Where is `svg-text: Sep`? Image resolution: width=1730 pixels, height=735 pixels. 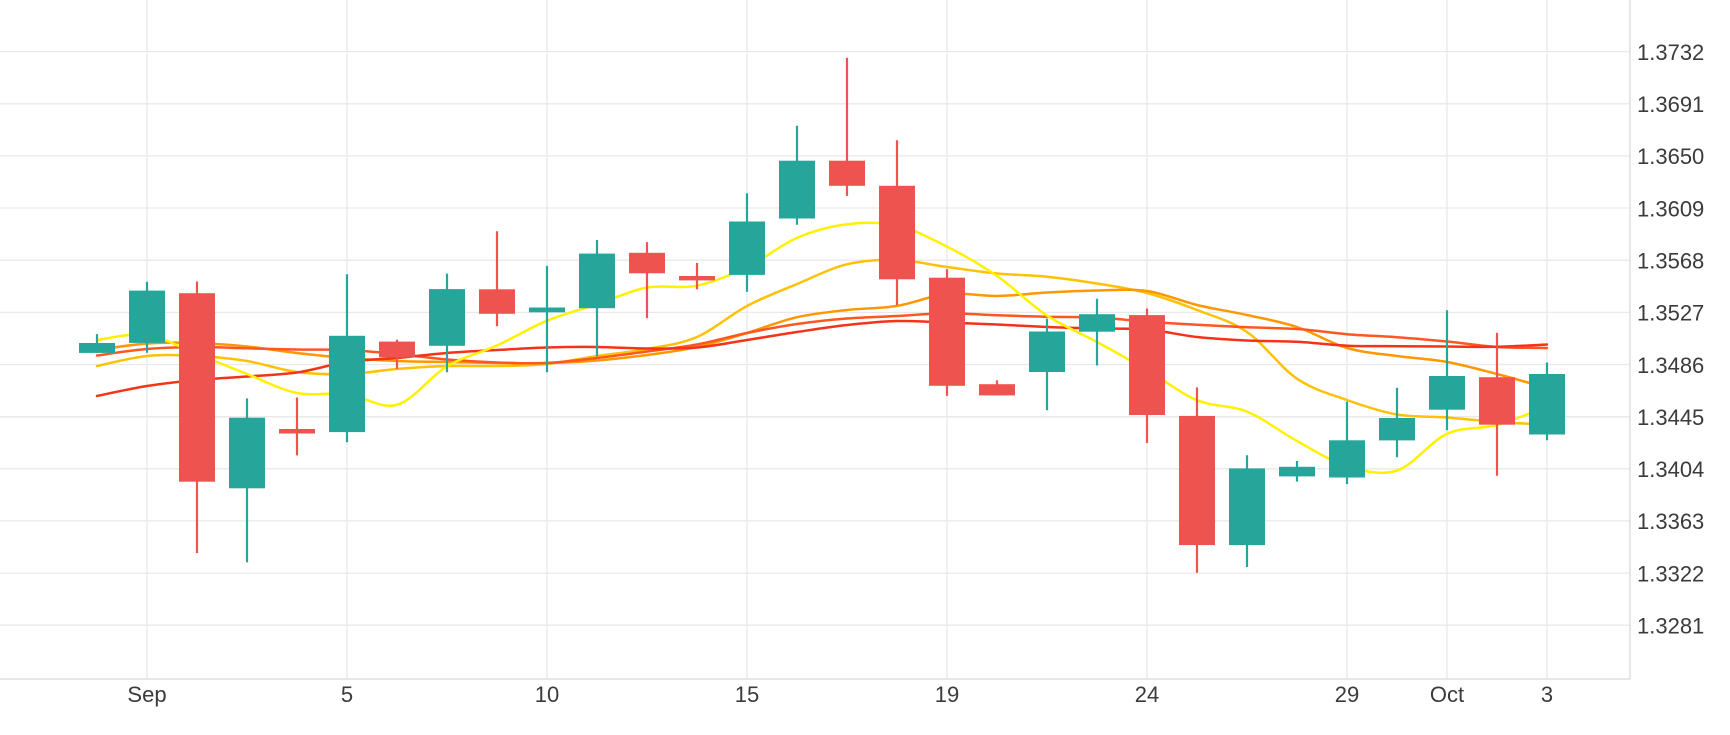
svg-text: Sep is located at coordinates (146, 694).